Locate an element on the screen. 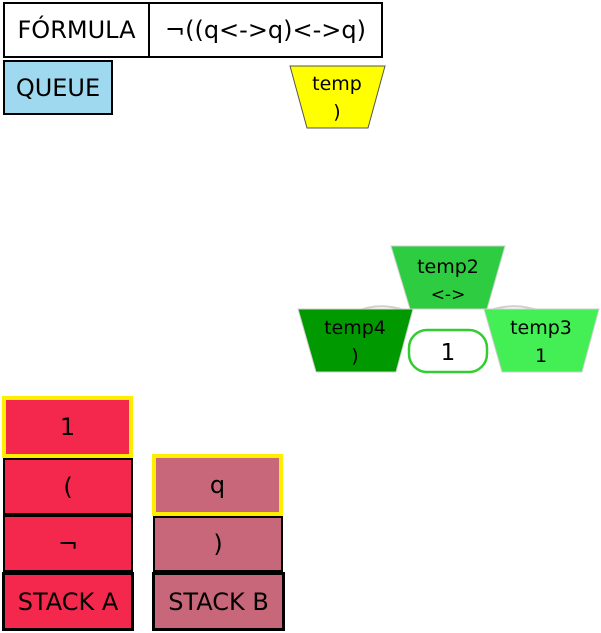  tree-left-node: temp4 ) is located at coordinates (355, 340).